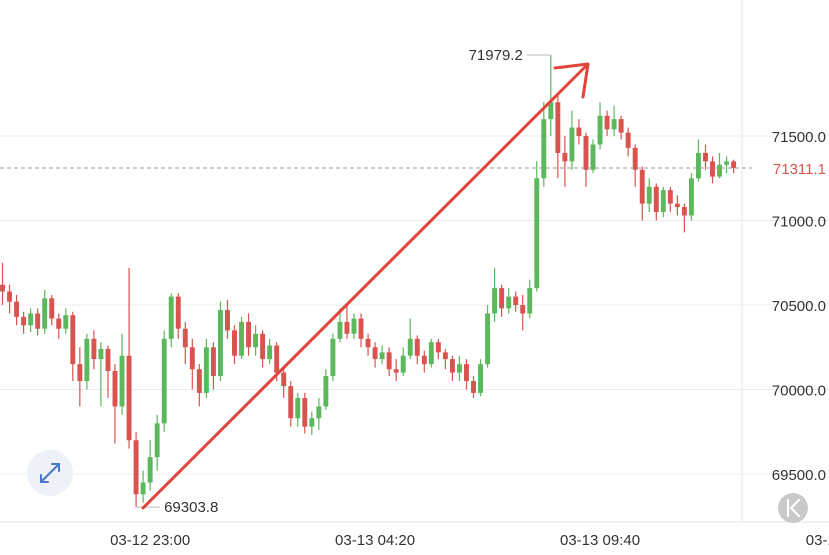  I want to click on x-tick-label: 03-13, so click(817, 540).